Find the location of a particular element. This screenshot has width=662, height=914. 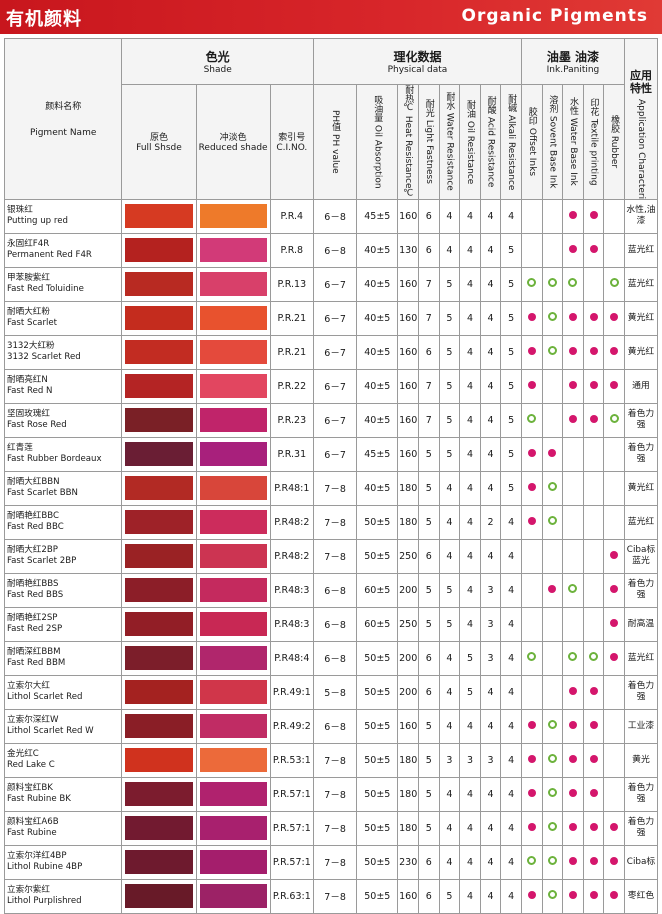

oil-absorption: 50±5 is located at coordinates (377, 862).